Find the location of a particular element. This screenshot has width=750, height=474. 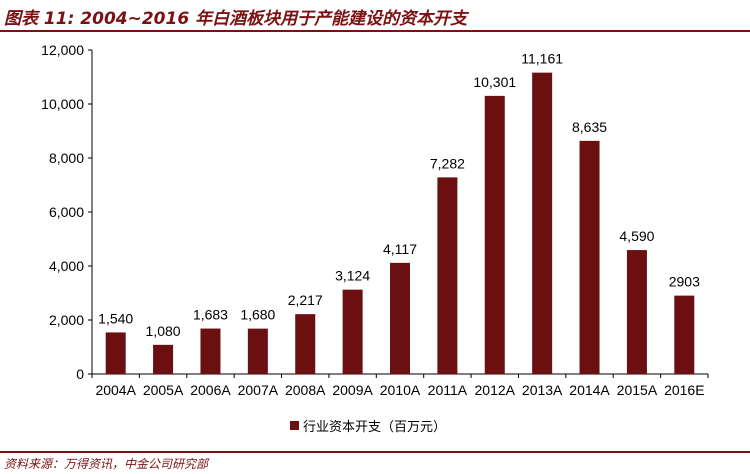

legend: 行业资本开支（百万元） is located at coordinates (368, 425).